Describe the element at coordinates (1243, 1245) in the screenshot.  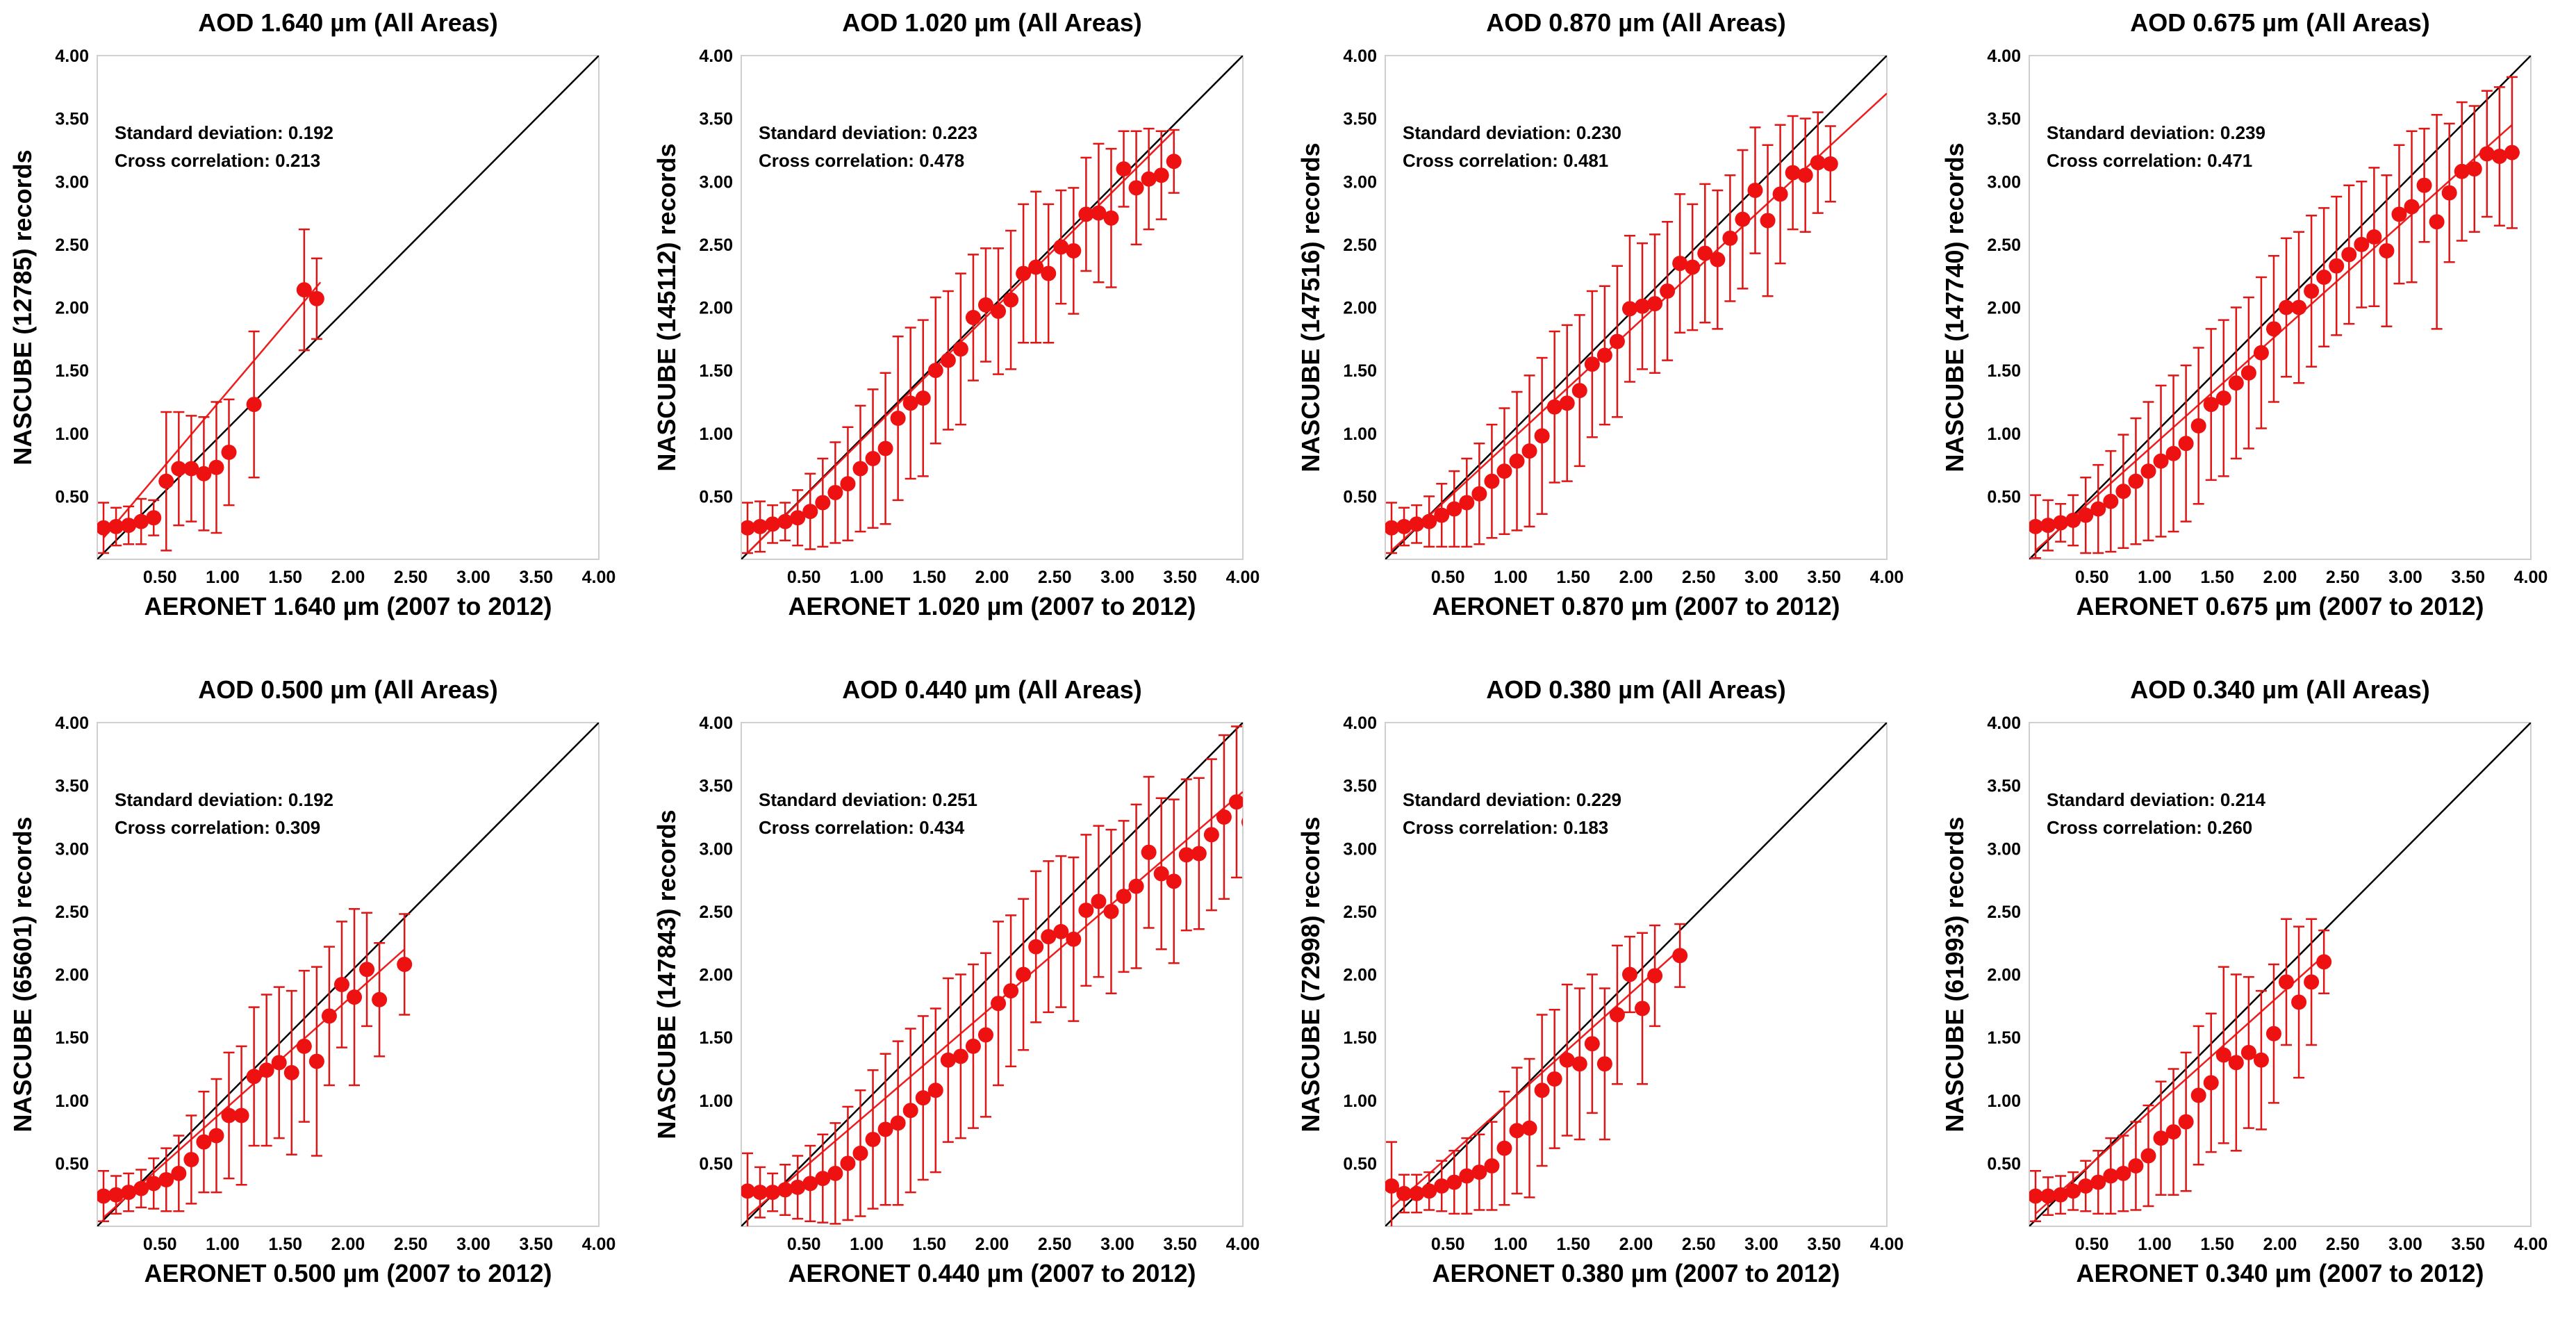
I see `x-tick-label: 4.00` at that location.